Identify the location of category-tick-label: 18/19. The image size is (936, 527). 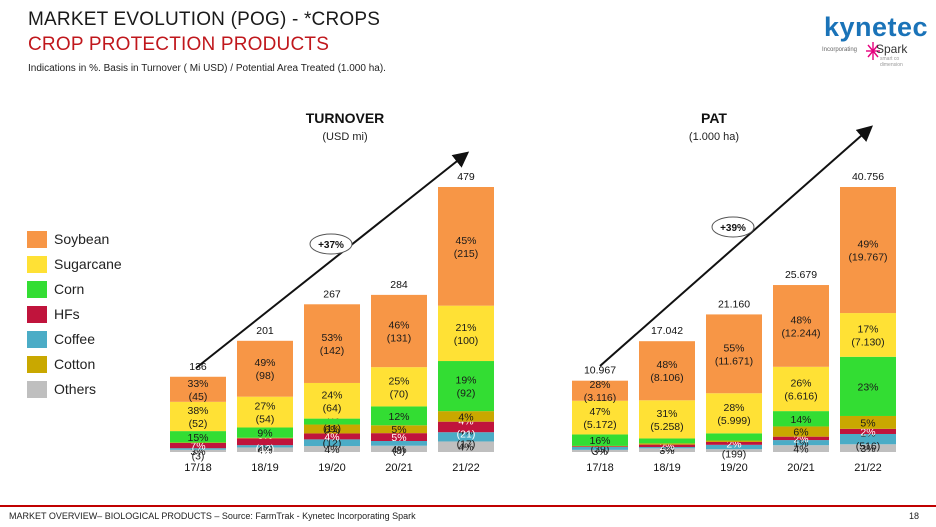
(667, 468).